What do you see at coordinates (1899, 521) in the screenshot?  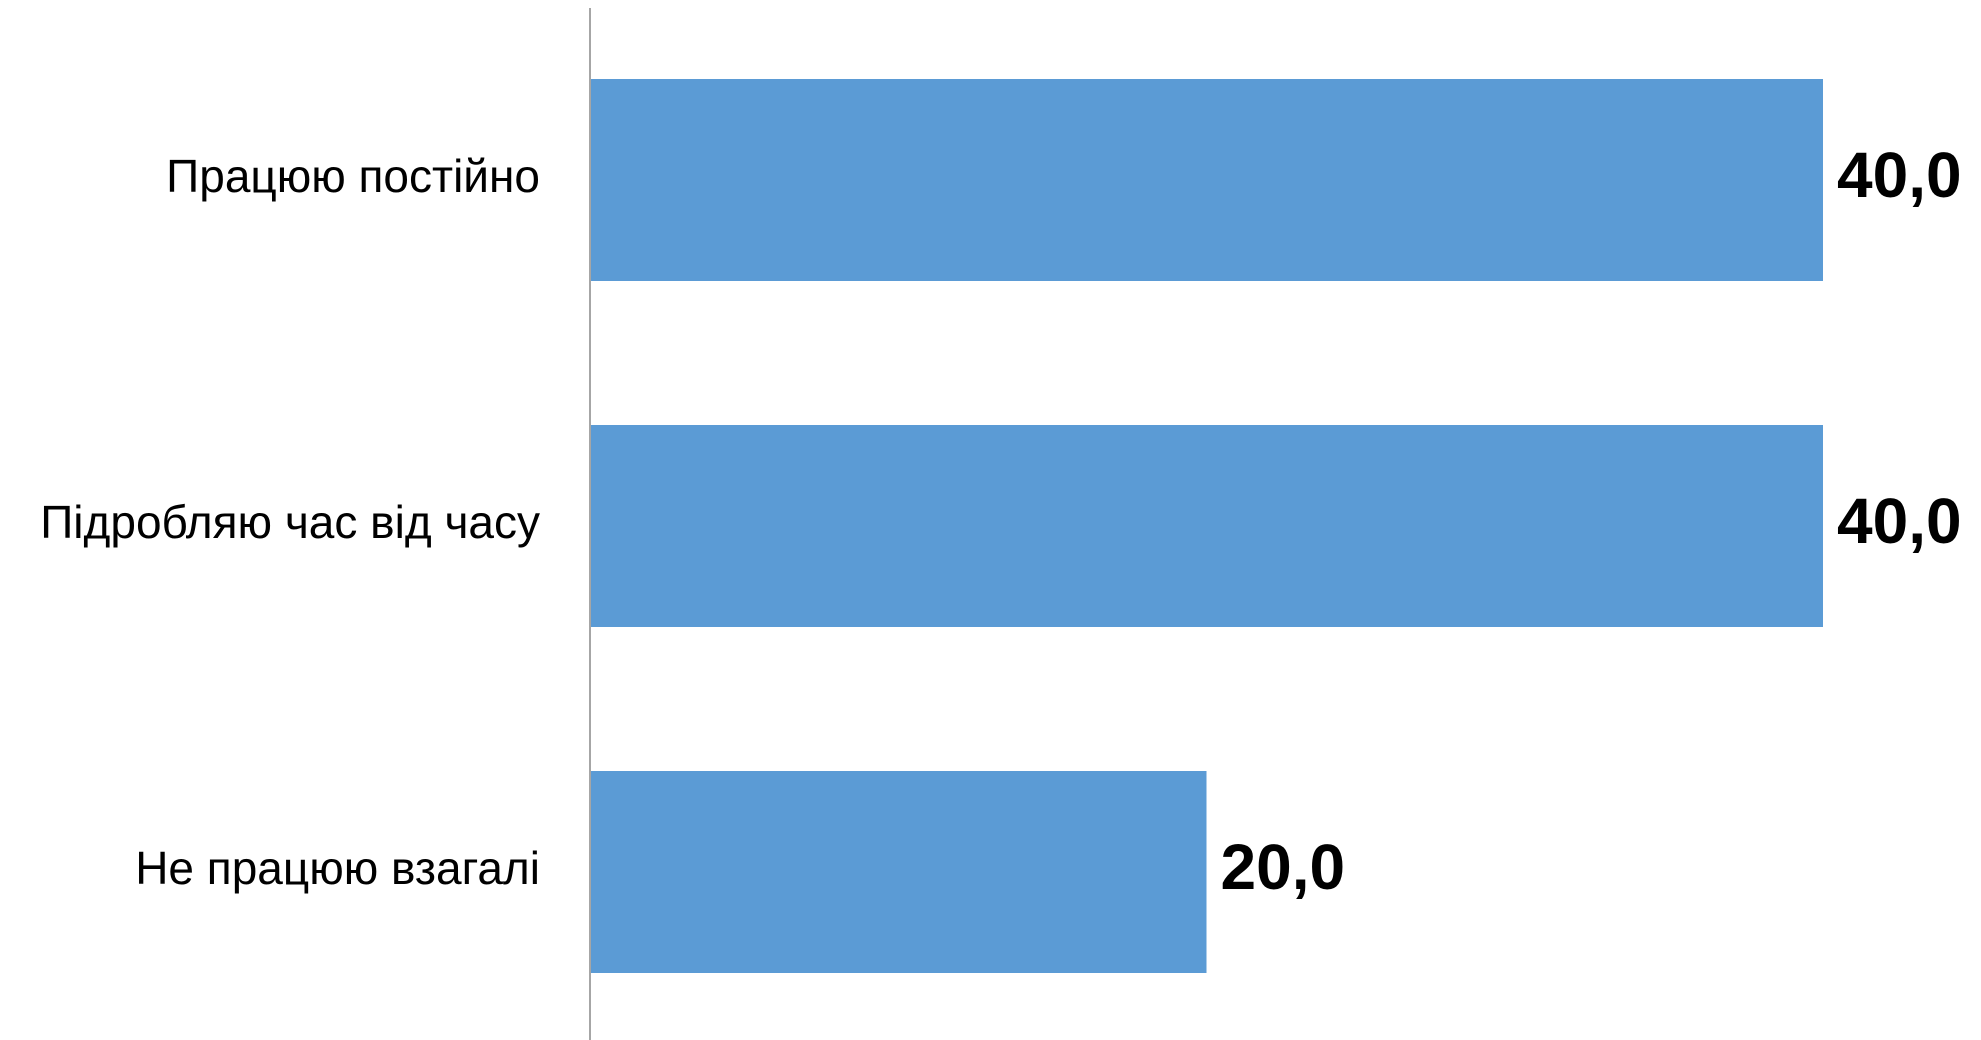 I see `value-label-2: 40,0` at bounding box center [1899, 521].